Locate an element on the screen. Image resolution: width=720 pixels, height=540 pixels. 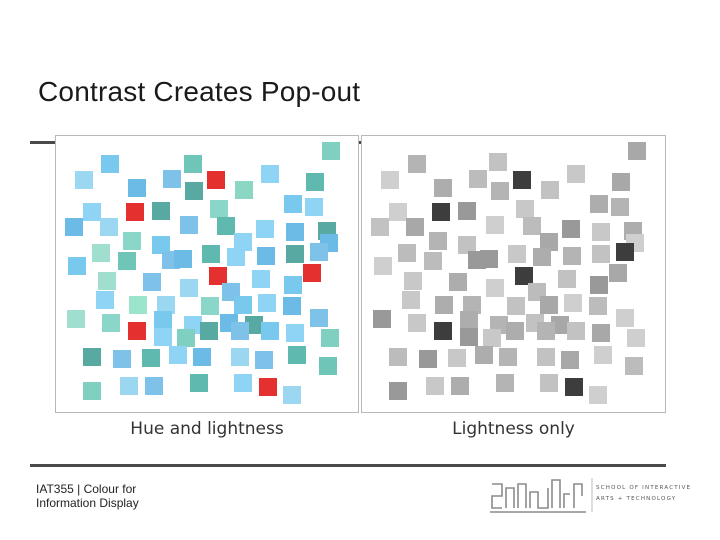
course-line-2: Information Display is located at coordinates (87, 503).